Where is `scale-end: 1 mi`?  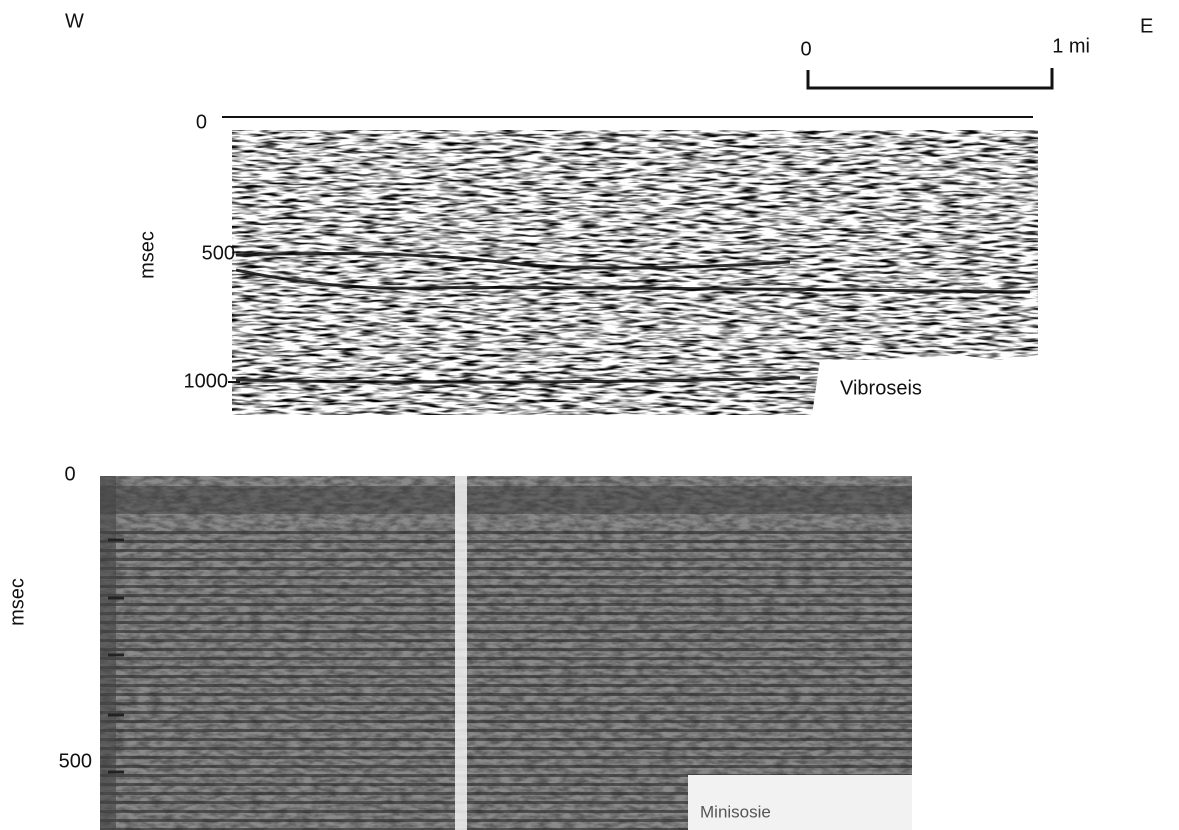
scale-end: 1 mi is located at coordinates (1071, 46).